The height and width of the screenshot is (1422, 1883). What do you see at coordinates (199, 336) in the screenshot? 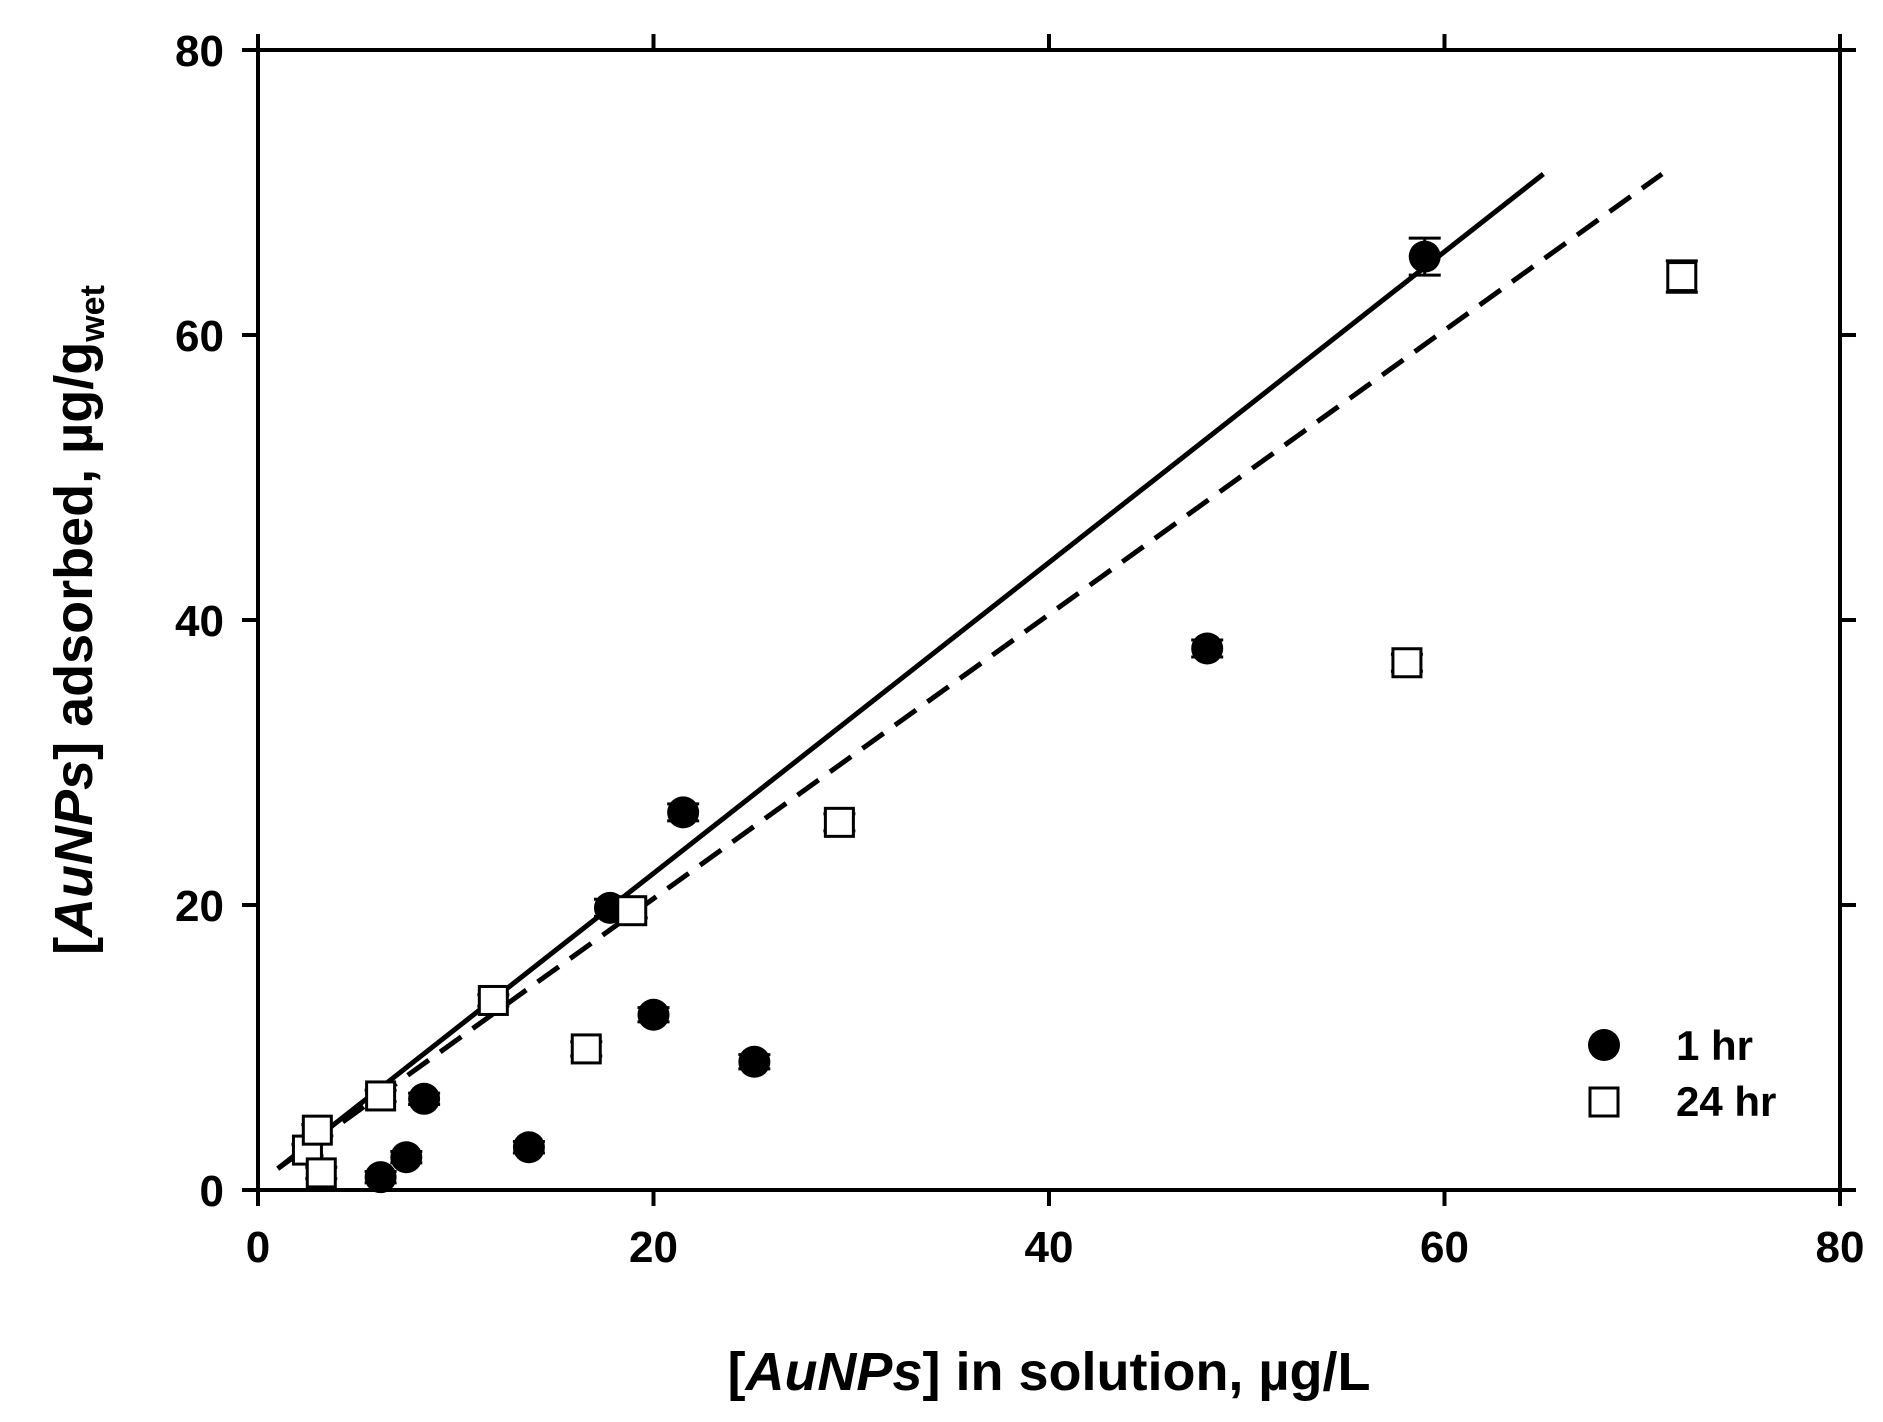
I see `y-tick-label: 60` at bounding box center [199, 336].